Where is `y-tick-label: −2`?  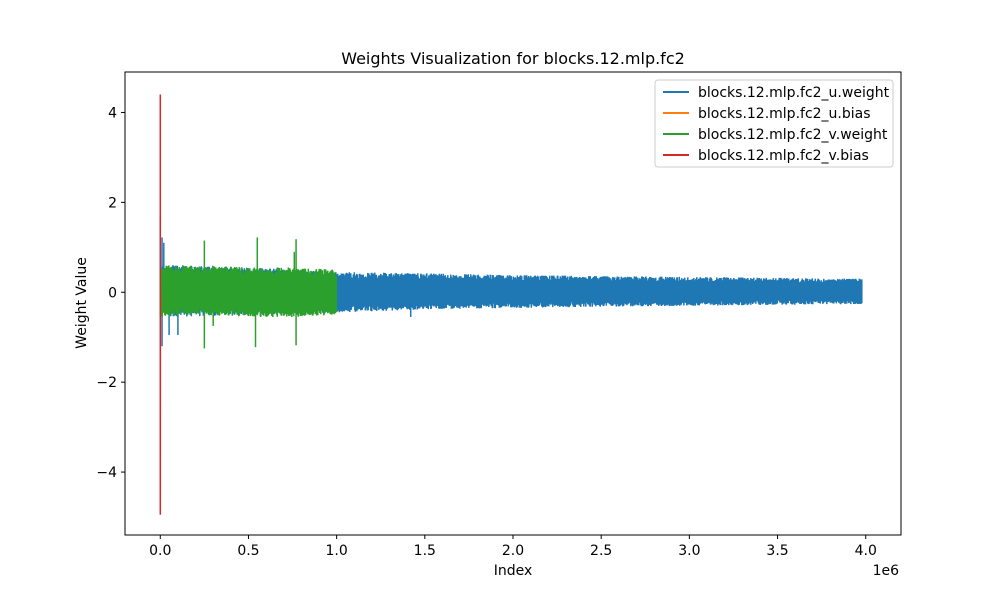 y-tick-label: −2 is located at coordinates (106, 383).